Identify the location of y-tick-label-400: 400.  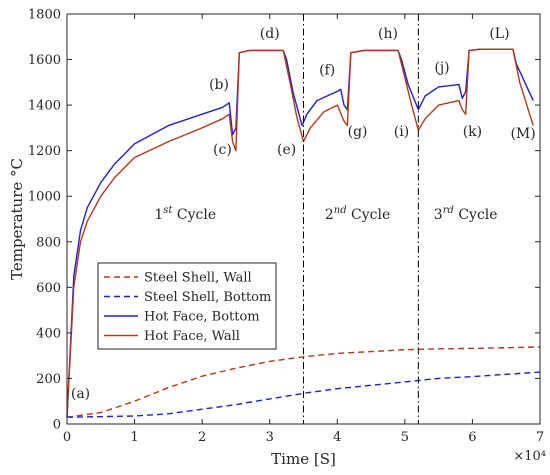
(48, 333).